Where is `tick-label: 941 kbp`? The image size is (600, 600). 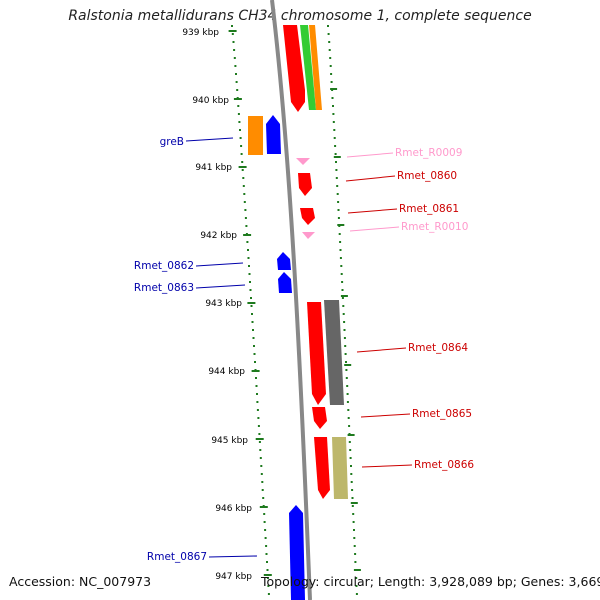
tick-label: 941 kbp is located at coordinates (213, 168).